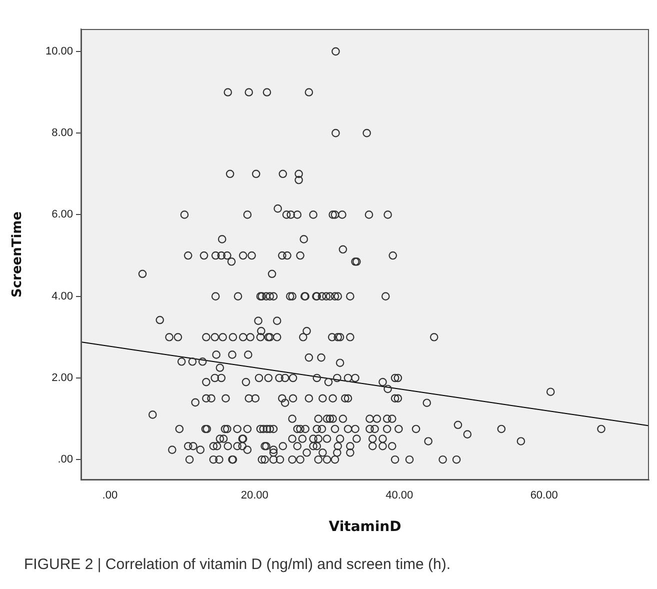  I want to click on x-tick-label: .00, so click(110, 496).